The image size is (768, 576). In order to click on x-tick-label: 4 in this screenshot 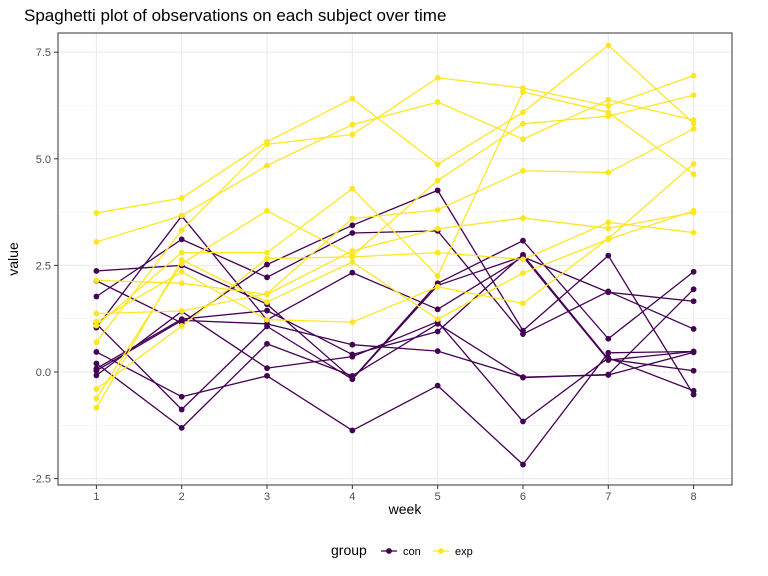, I will do `click(352, 497)`.